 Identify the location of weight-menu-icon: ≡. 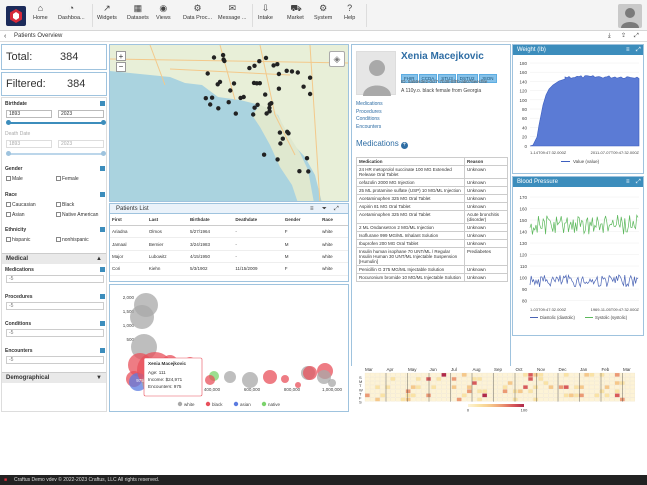
(628, 50).